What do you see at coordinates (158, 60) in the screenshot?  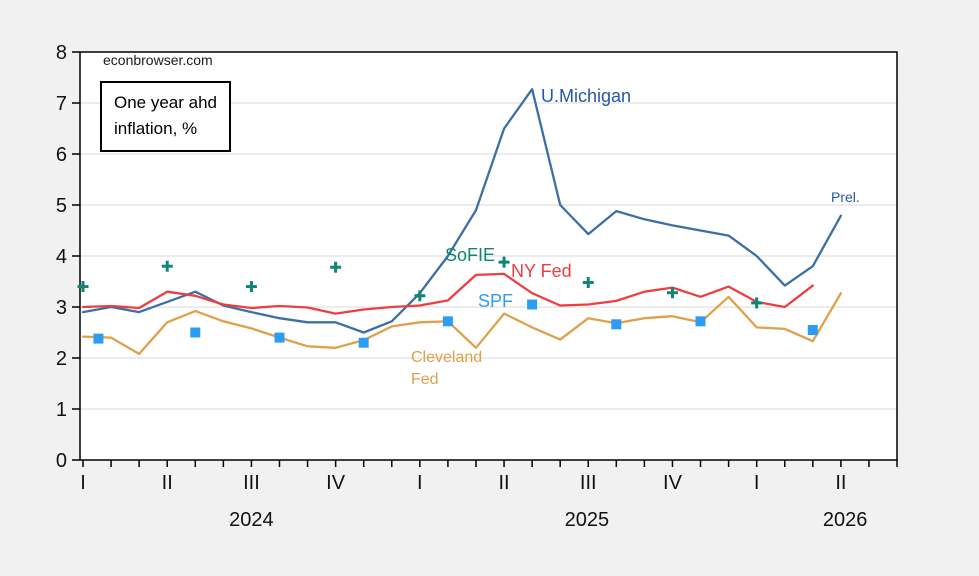 I see `watermark-econbrowser: econbrowser.com` at bounding box center [158, 60].